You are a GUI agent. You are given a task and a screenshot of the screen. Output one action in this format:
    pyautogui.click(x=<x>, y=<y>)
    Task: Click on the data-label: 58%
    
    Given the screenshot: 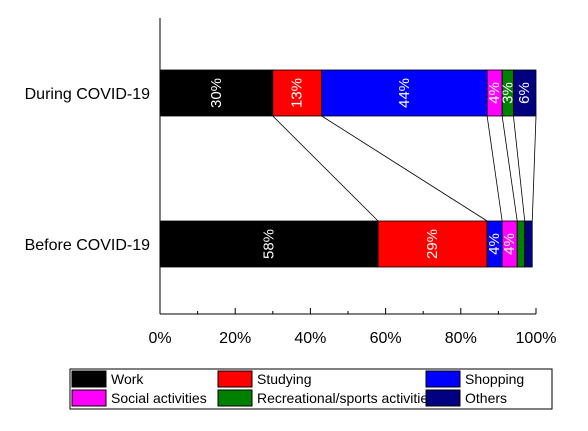 What is the action you would take?
    pyautogui.click(x=269, y=244)
    